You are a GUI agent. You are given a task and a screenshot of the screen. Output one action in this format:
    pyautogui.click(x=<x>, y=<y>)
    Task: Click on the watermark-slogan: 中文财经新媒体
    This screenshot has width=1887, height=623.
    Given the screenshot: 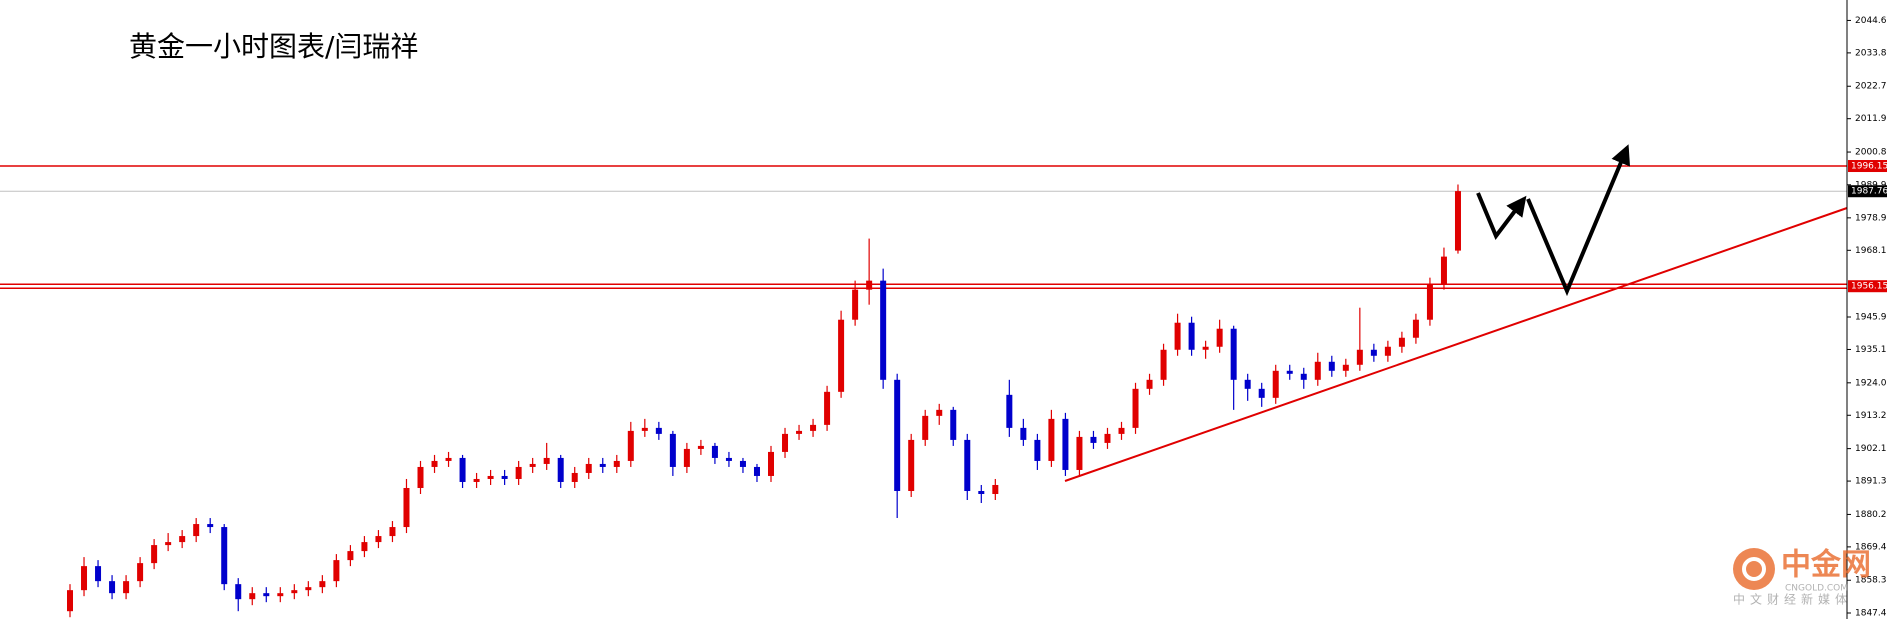 What is the action you would take?
    pyautogui.click(x=1792, y=599)
    